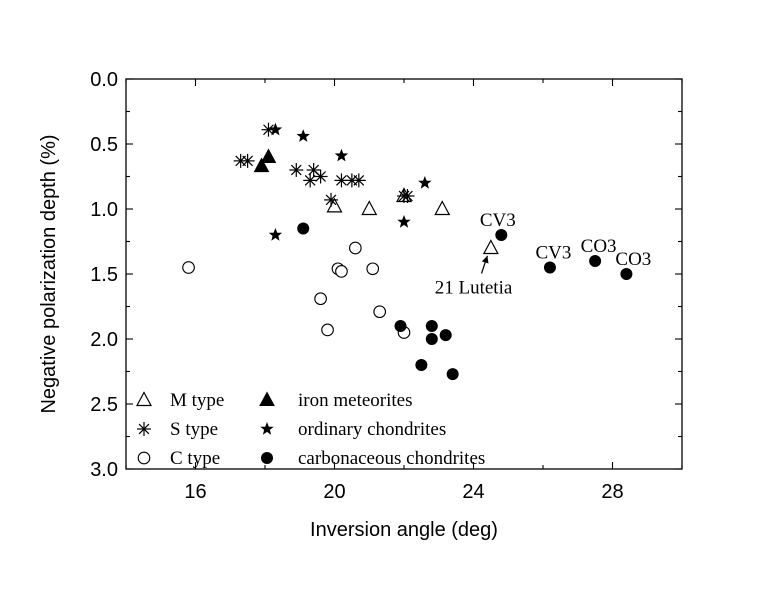  Describe the element at coordinates (104, 405) in the screenshot. I see `y-tick-label: 2.5` at that location.